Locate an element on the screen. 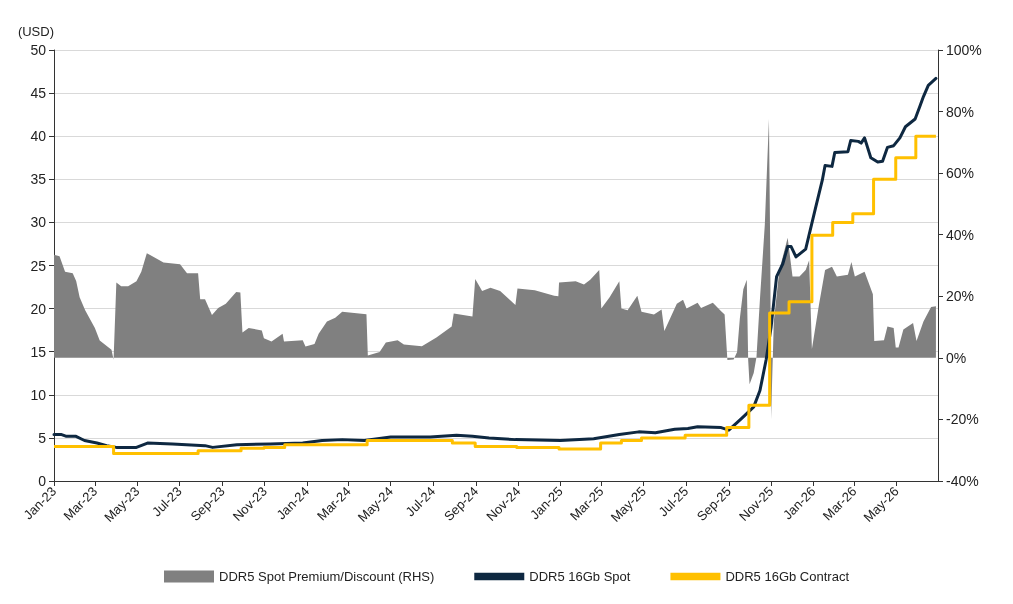  y-tick-label: 20 is located at coordinates (38, 308).